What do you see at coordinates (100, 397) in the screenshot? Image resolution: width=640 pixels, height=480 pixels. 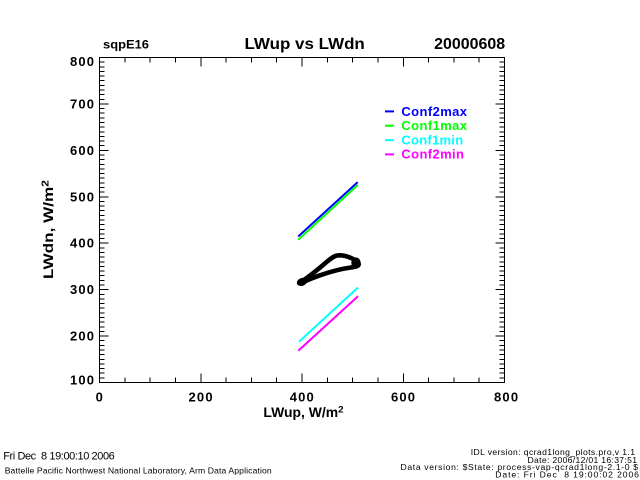 I see `svg-text: 0` at bounding box center [100, 397].